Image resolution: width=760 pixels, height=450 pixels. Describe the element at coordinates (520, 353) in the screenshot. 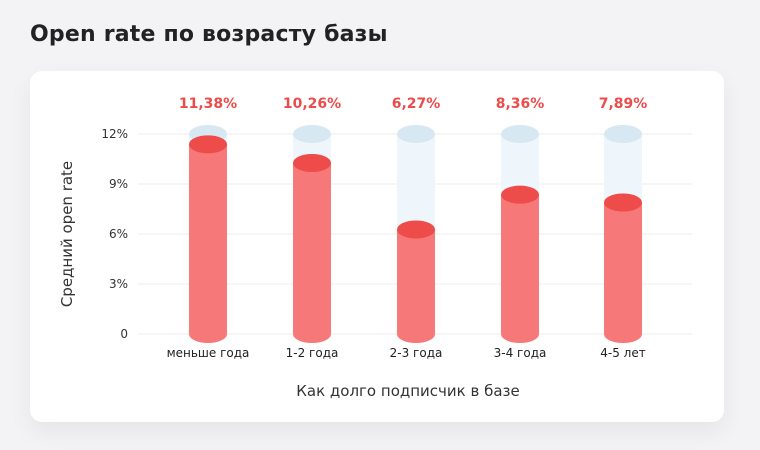

I see `x-tick-label: 3-4 года` at that location.